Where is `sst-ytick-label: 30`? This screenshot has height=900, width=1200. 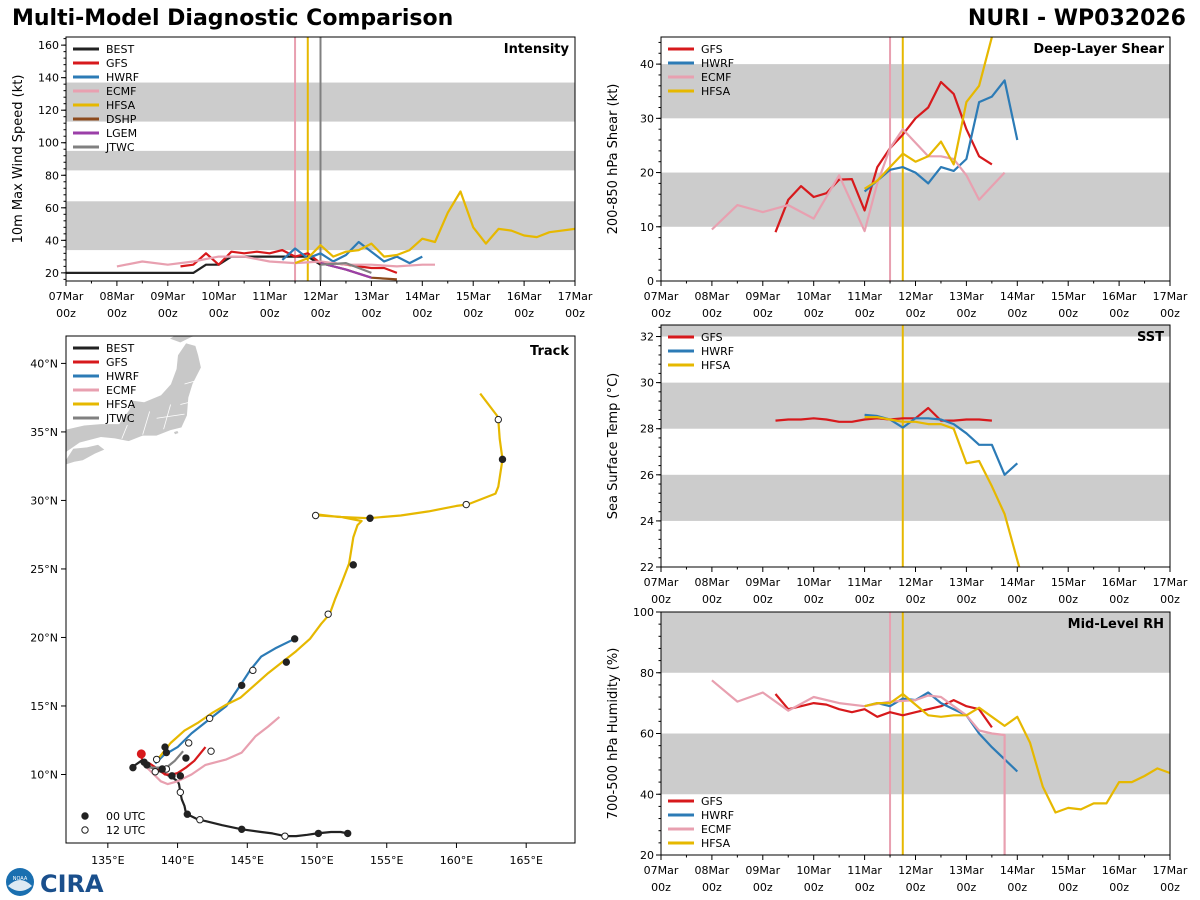
sst-ytick-label: 30 is located at coordinates (647, 383).